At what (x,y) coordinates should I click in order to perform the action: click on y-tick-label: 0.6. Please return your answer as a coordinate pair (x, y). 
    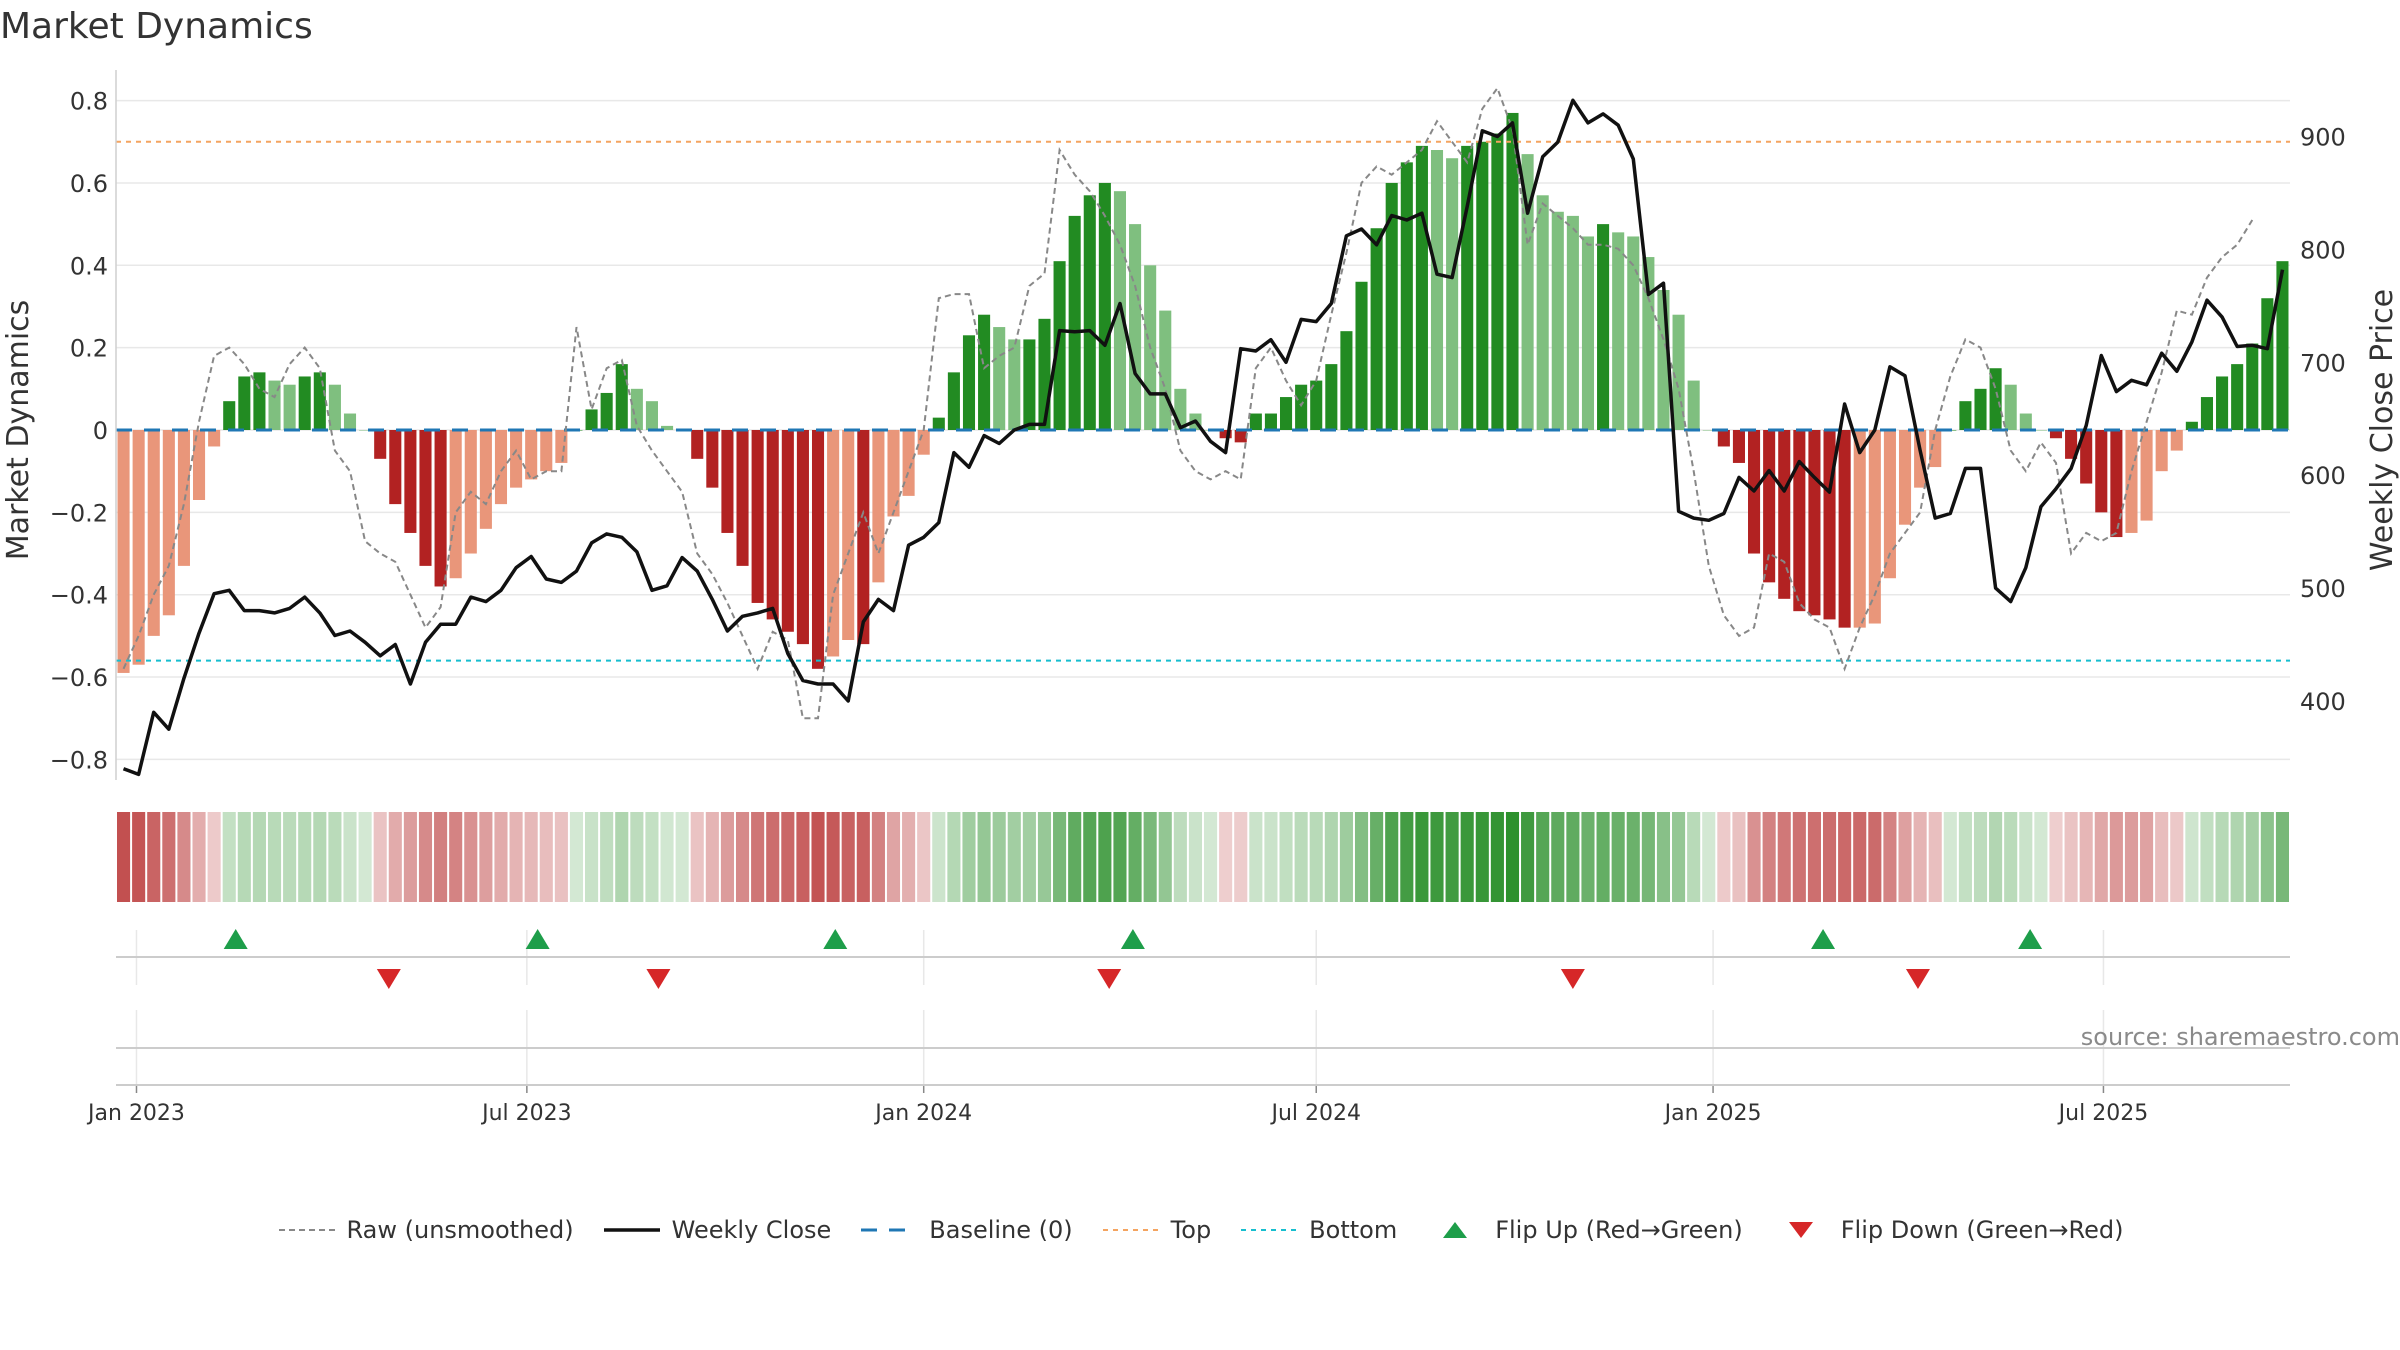
    Looking at the image, I should click on (89, 184).